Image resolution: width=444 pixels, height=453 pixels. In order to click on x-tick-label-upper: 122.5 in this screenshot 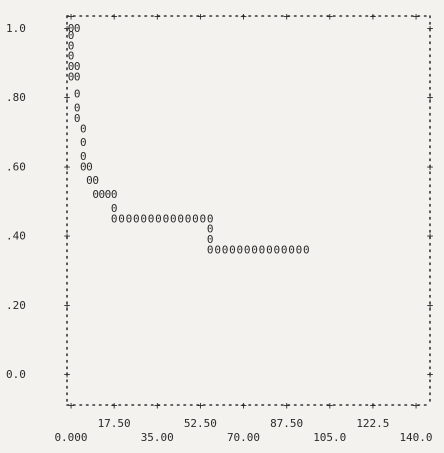, I will do `click(372, 423)`.